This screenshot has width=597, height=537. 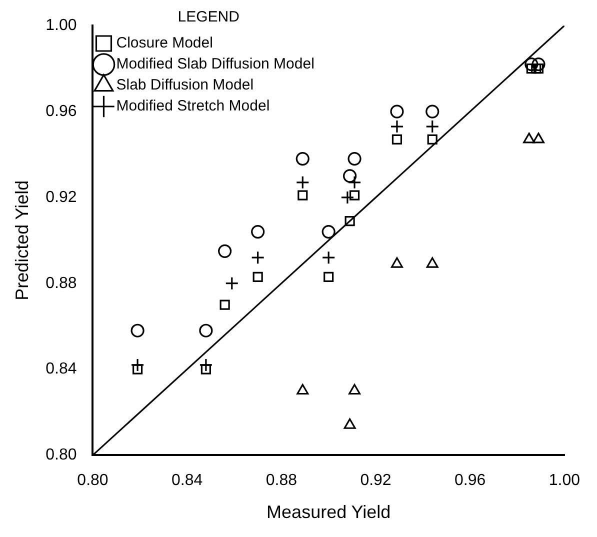 What do you see at coordinates (282, 481) in the screenshot?
I see `x-tick-label: 0.88` at bounding box center [282, 481].